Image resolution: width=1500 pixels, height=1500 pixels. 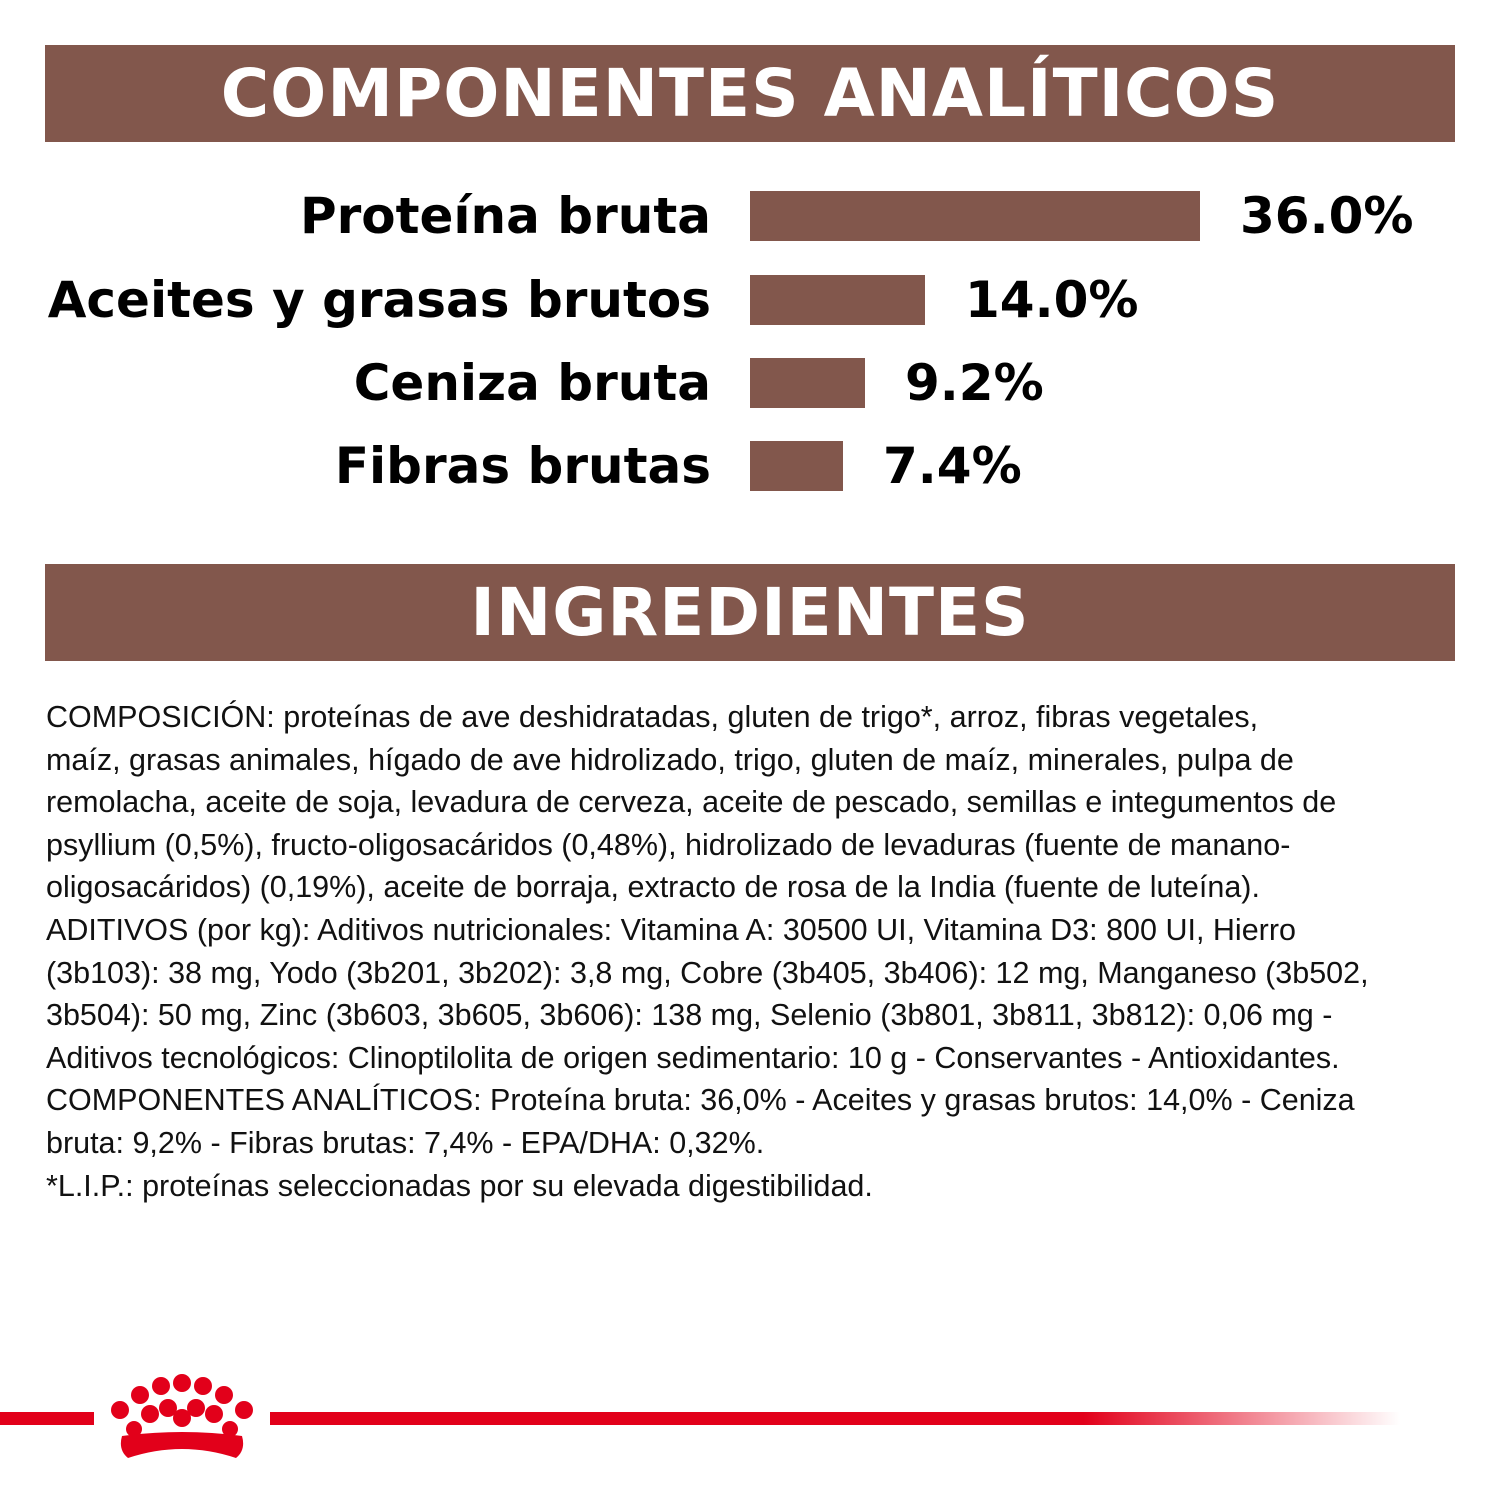 I want to click on value-label: 9.2%, so click(x=974, y=383).